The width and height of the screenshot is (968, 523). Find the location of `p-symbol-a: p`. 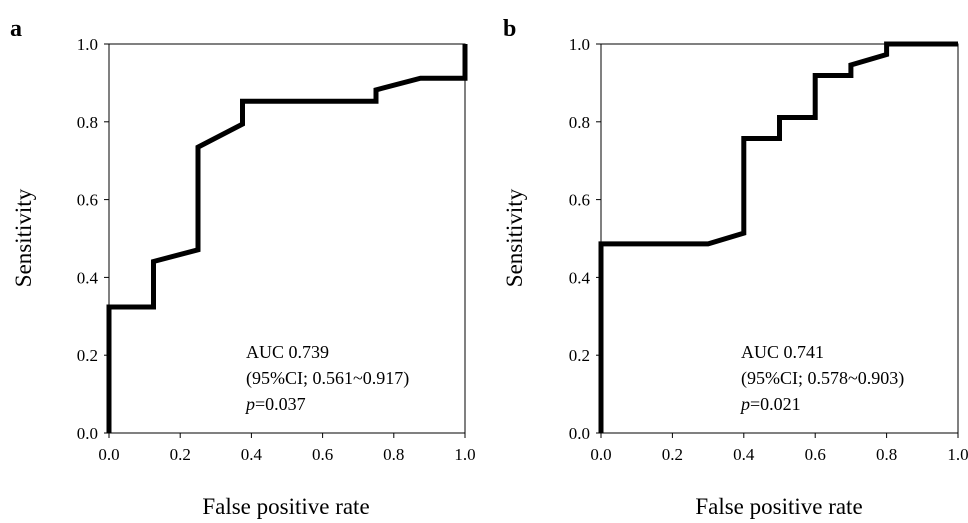

p-symbol-a: p is located at coordinates (249, 404).